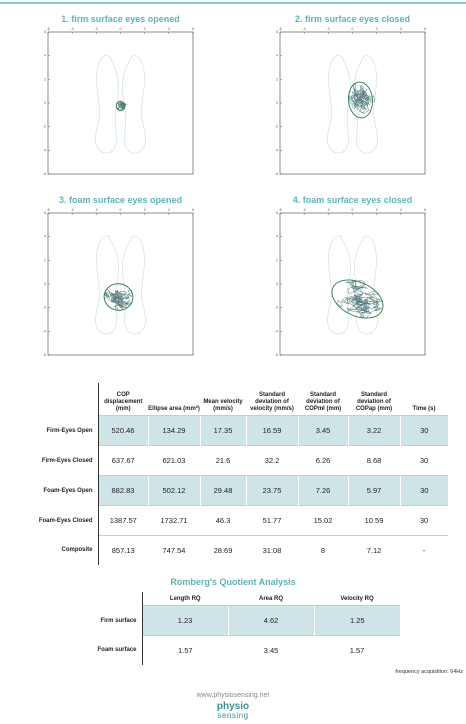 Image resolution: width=466 pixels, height=724 pixels. Describe the element at coordinates (123, 460) in the screenshot. I see `cell: 637.67` at that location.